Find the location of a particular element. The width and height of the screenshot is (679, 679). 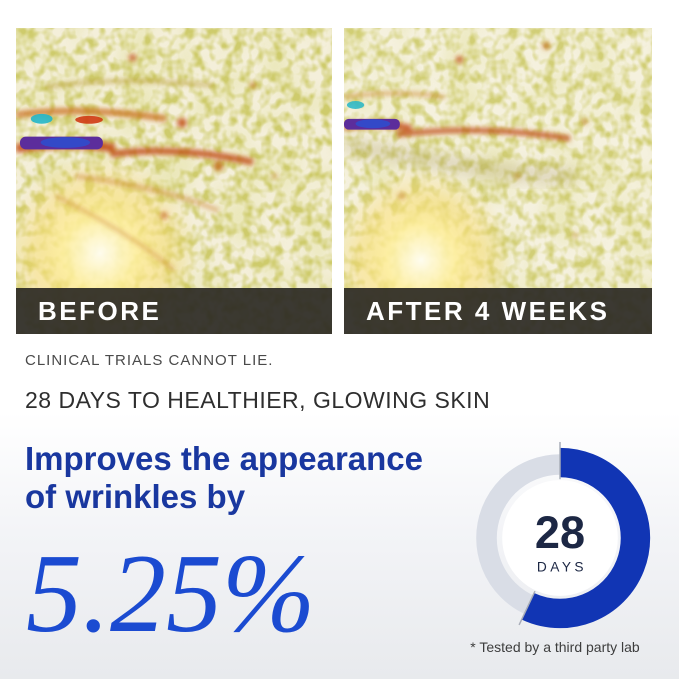

claim-statement-line2: of wrinkles by is located at coordinates (135, 496).